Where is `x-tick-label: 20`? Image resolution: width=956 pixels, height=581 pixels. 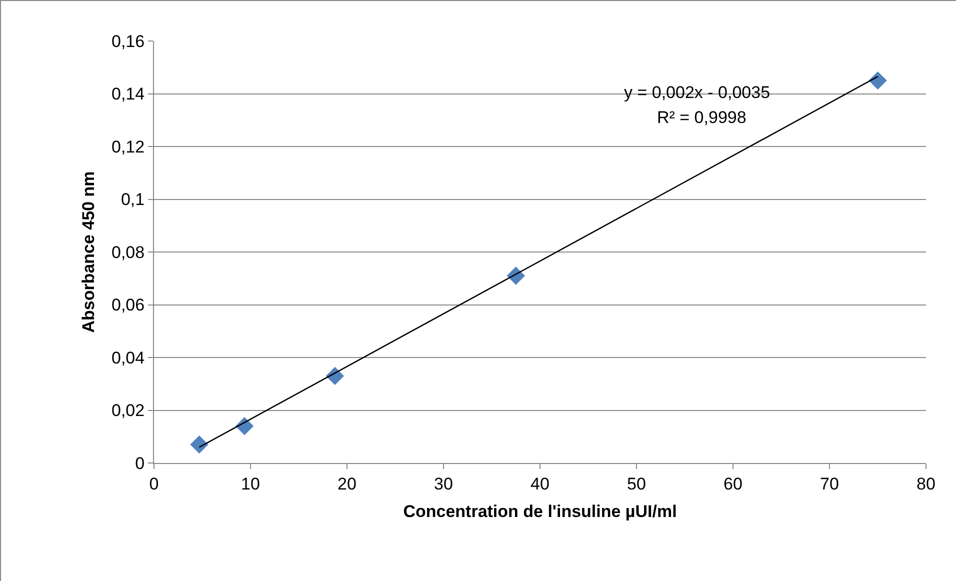
x-tick-label: 20 is located at coordinates (347, 484).